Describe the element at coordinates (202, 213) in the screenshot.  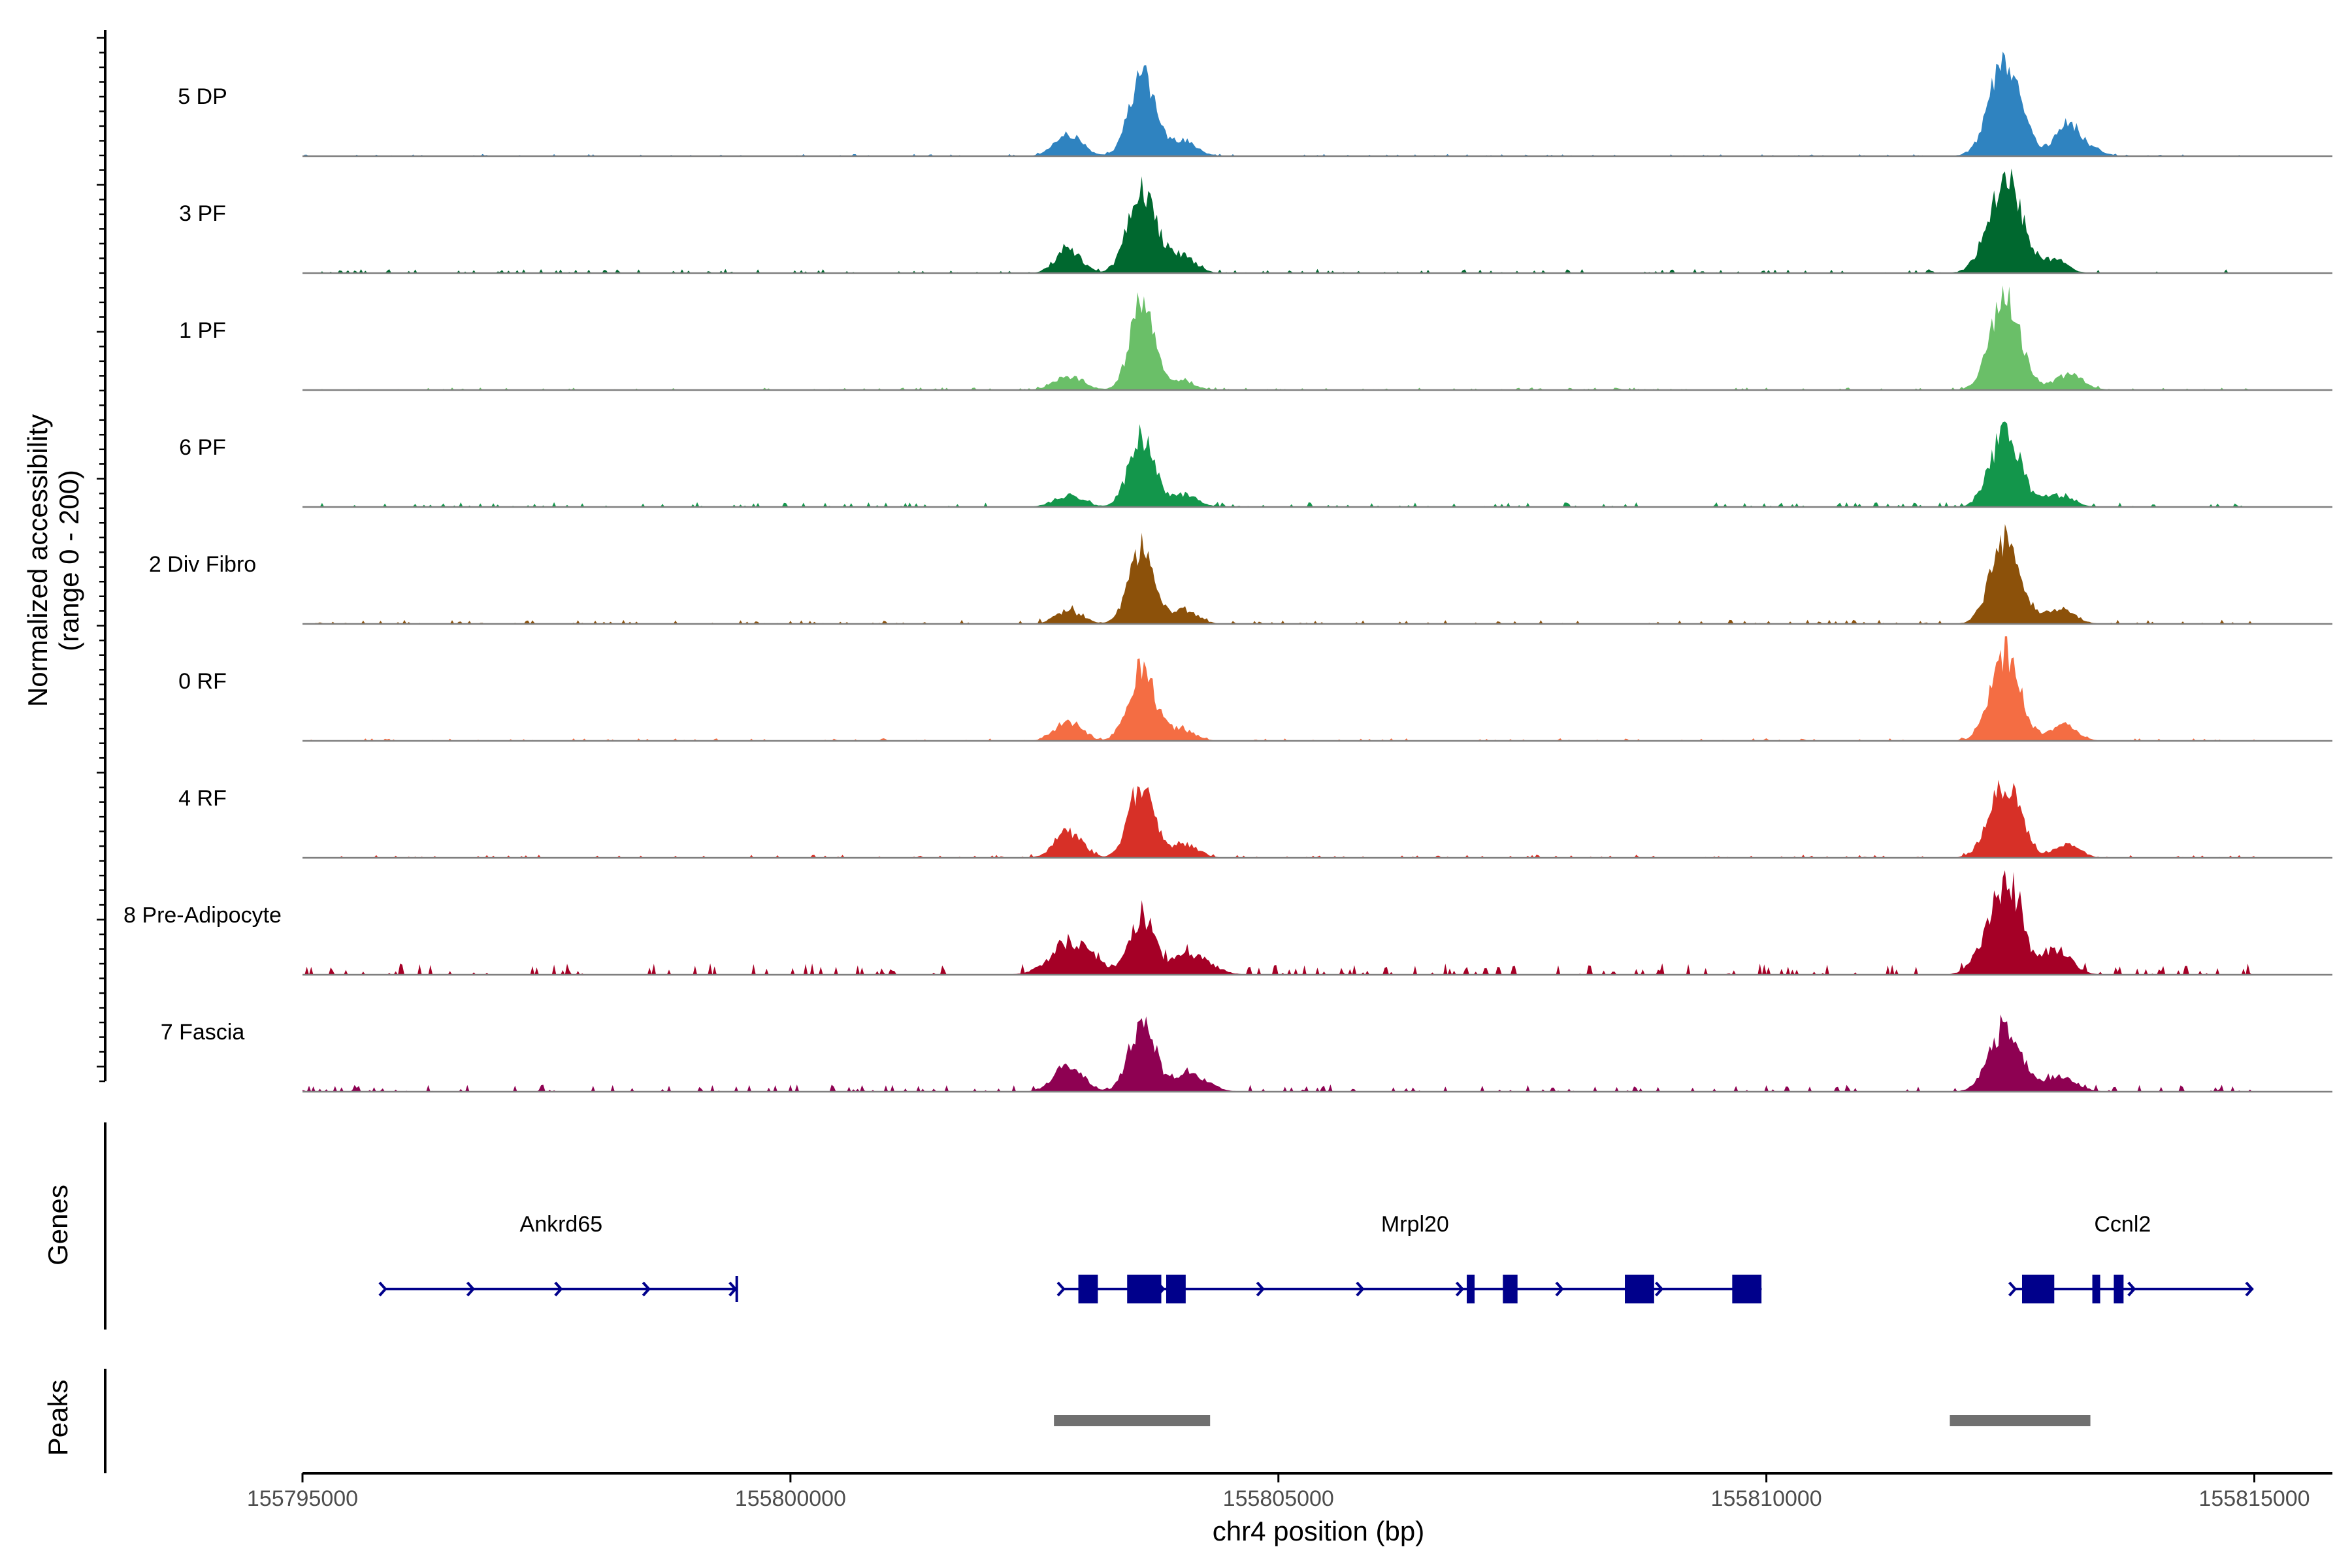
I see `track-label-1: 3 PF` at that location.